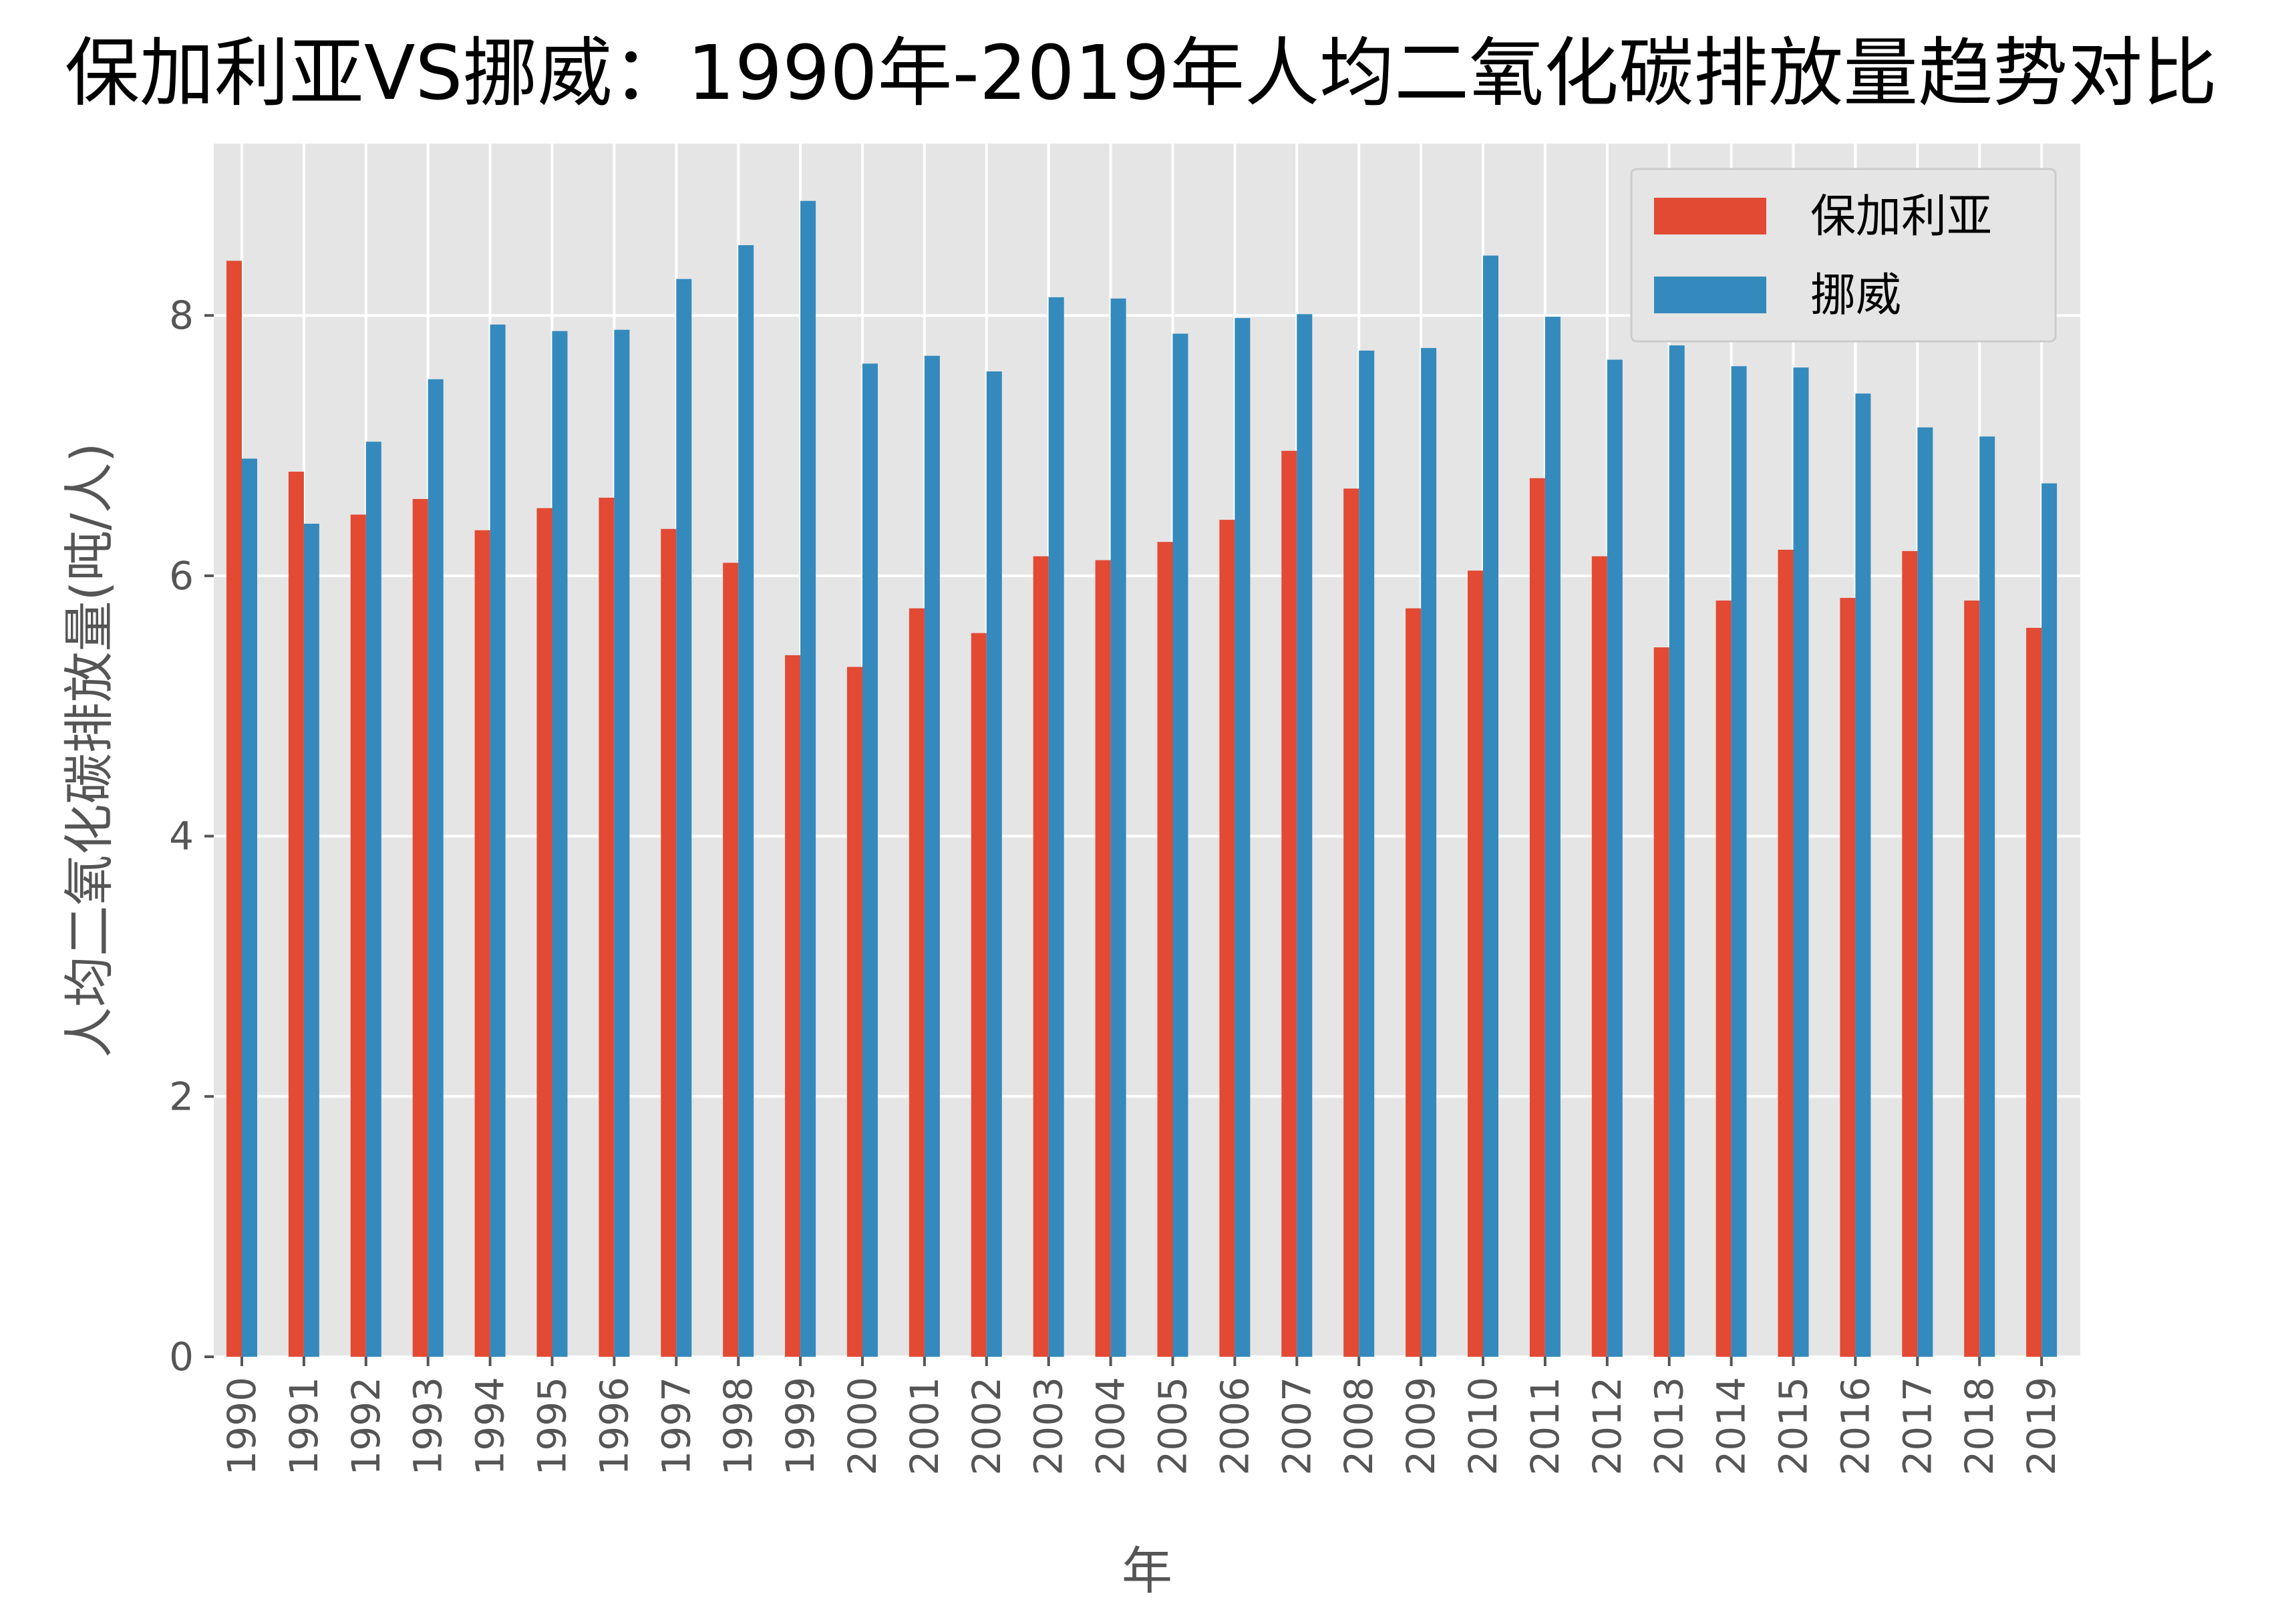 This screenshot has width=2282, height=1624. What do you see at coordinates (1731, 1426) in the screenshot?
I see `x-tick-label: 2014` at bounding box center [1731, 1426].